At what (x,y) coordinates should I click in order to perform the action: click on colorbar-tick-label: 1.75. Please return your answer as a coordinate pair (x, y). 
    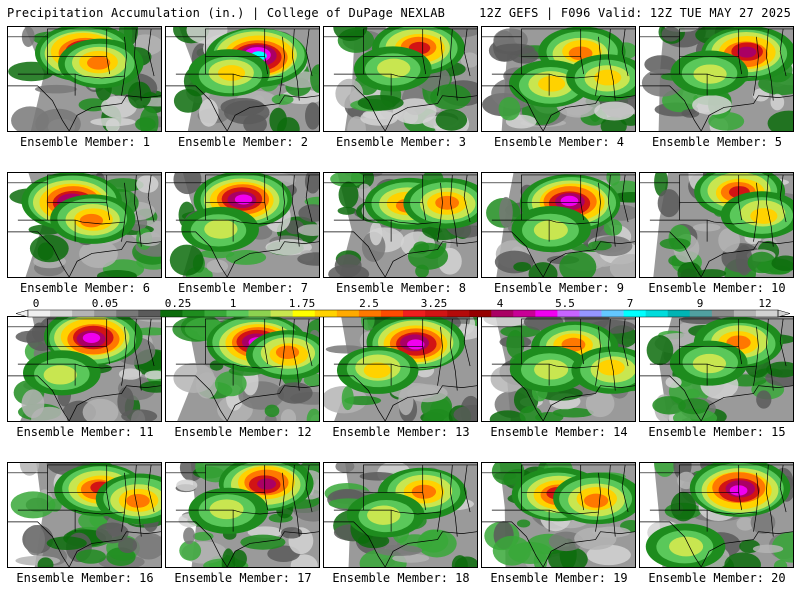
    Looking at the image, I should click on (302, 303).